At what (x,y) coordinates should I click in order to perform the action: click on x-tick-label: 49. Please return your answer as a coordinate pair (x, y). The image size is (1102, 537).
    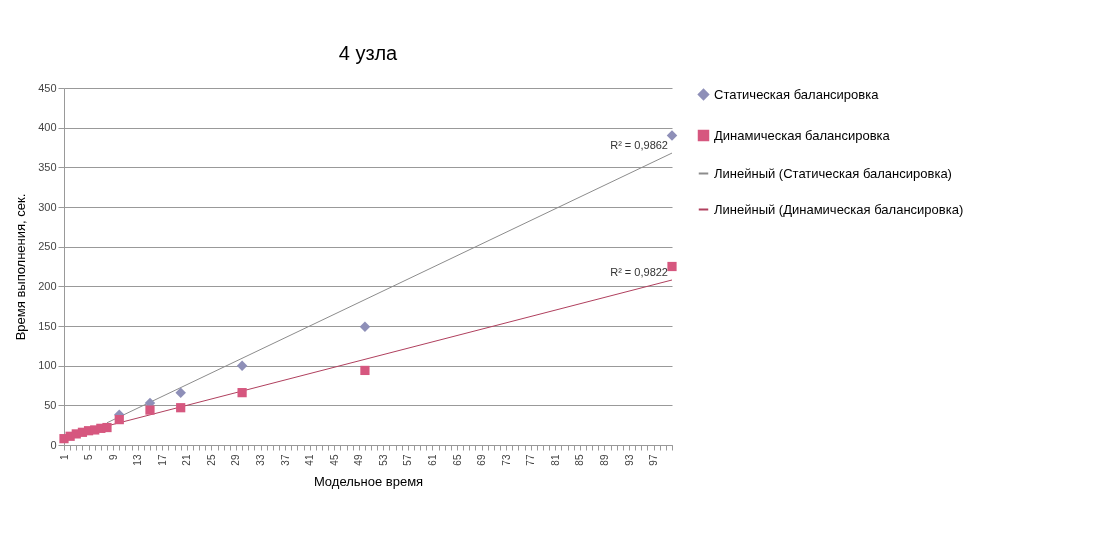
    Looking at the image, I should click on (359, 460).